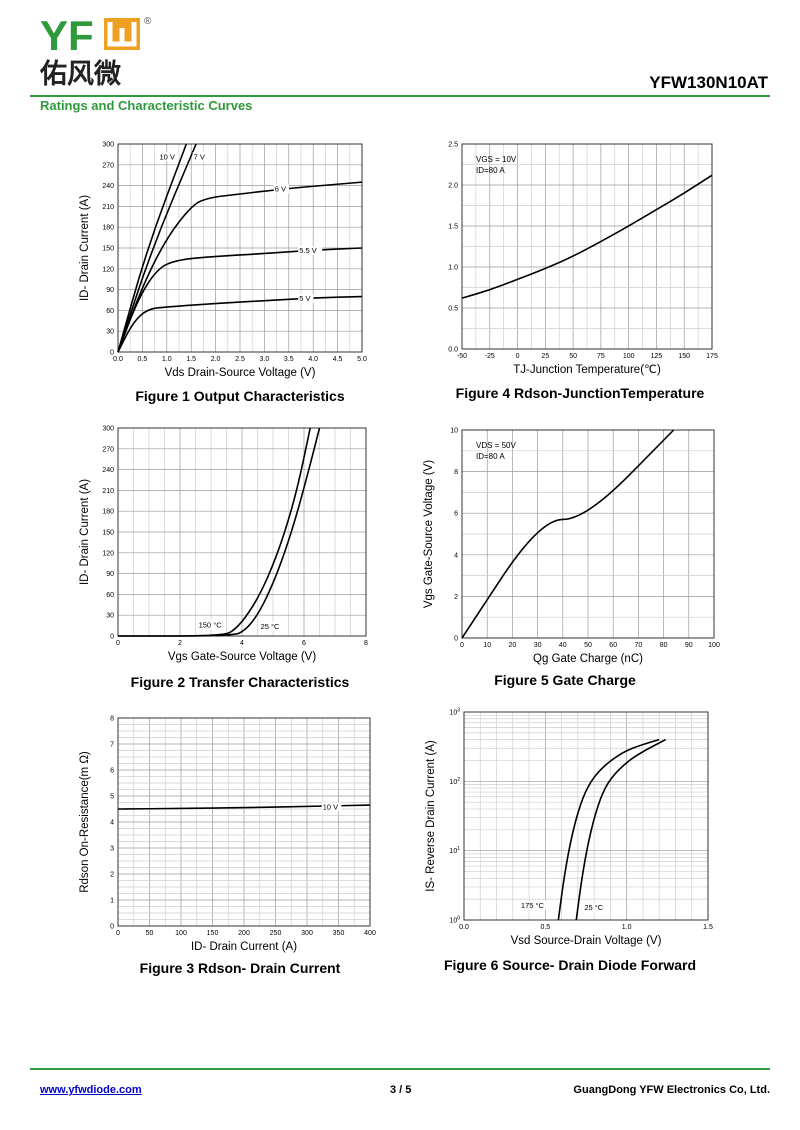 The height and width of the screenshot is (1130, 800). Describe the element at coordinates (456, 639) in the screenshot. I see `y-tick-label: 0` at that location.